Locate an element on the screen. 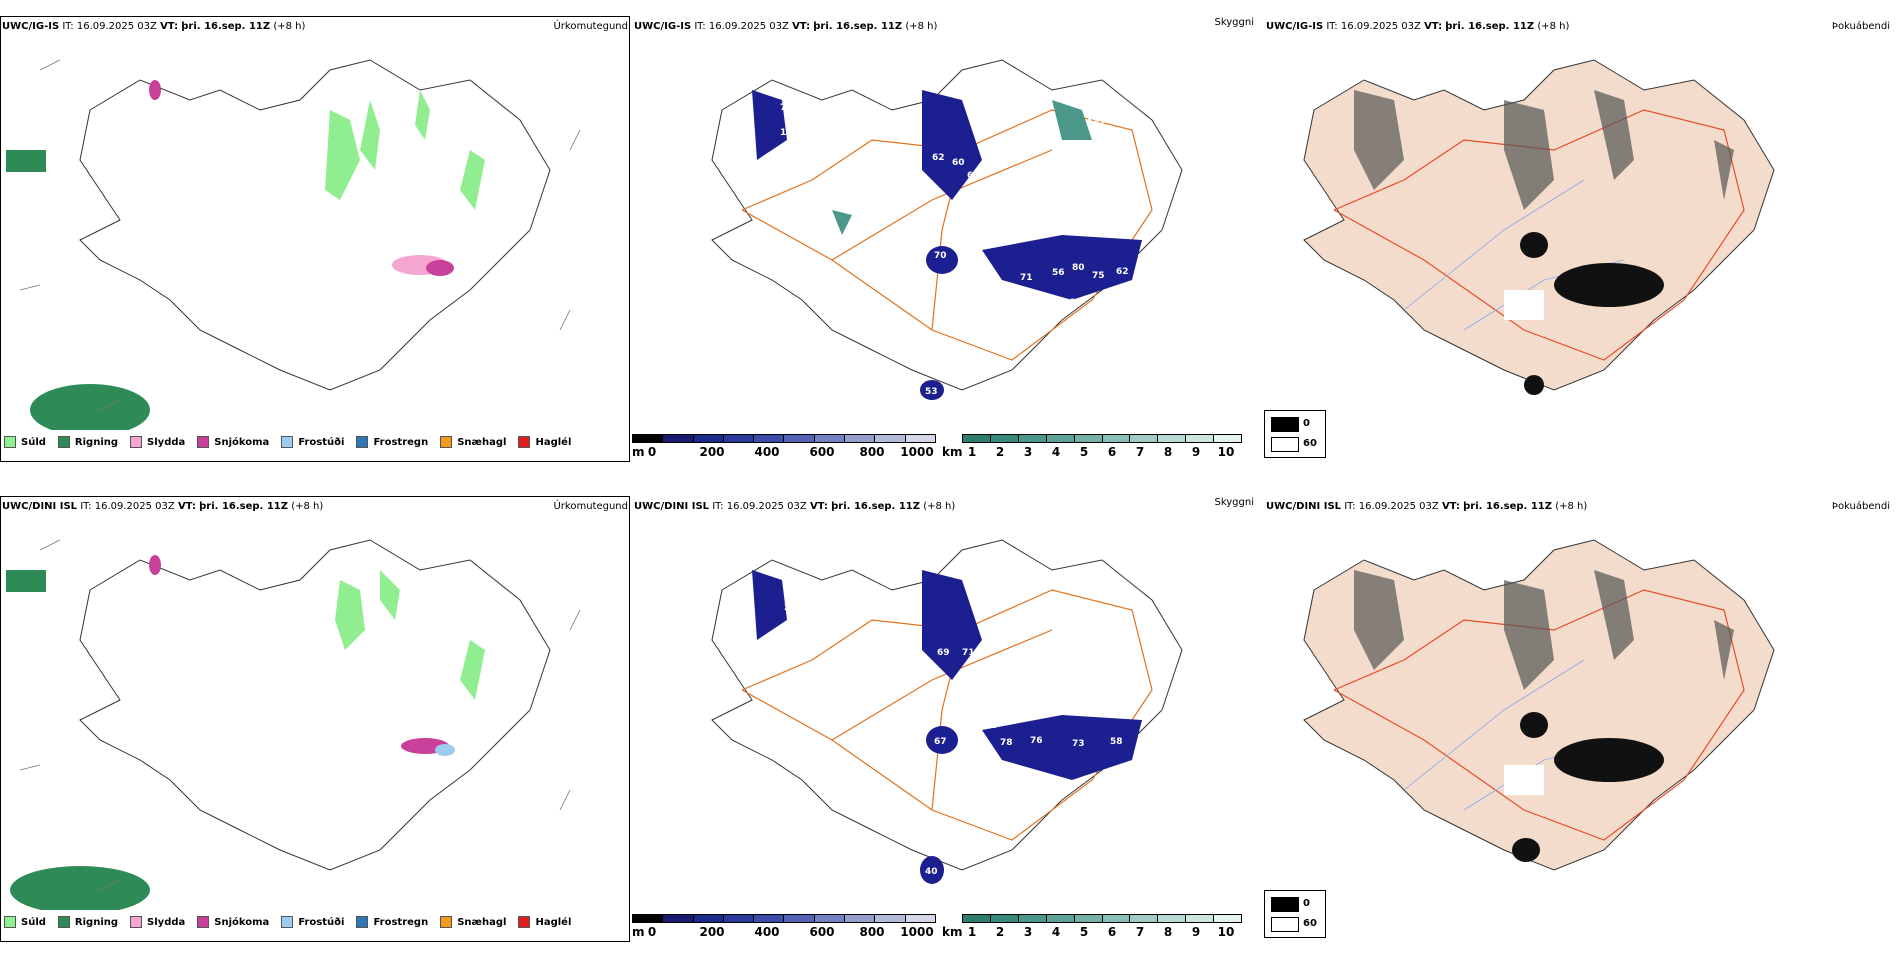 This screenshot has width=1900, height=955. cloud-base-label: 12 is located at coordinates (1036, 706).